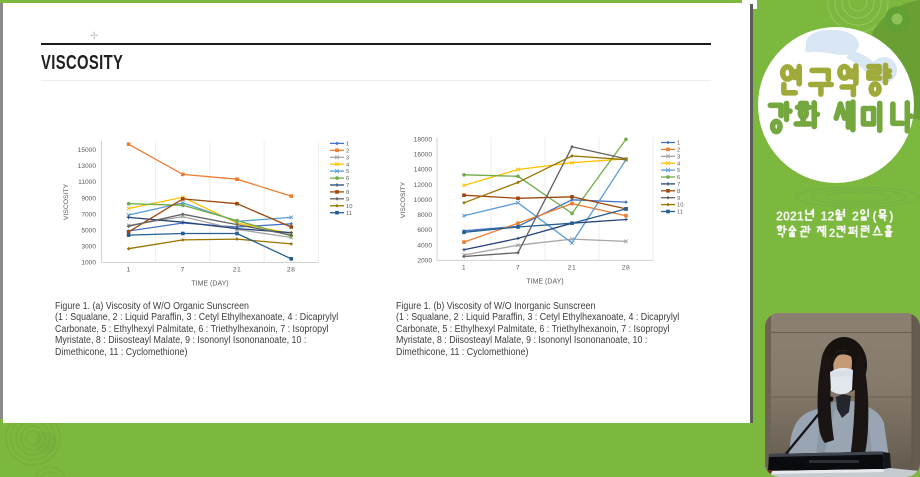  I want to click on svg-text: 6000, so click(424, 230).